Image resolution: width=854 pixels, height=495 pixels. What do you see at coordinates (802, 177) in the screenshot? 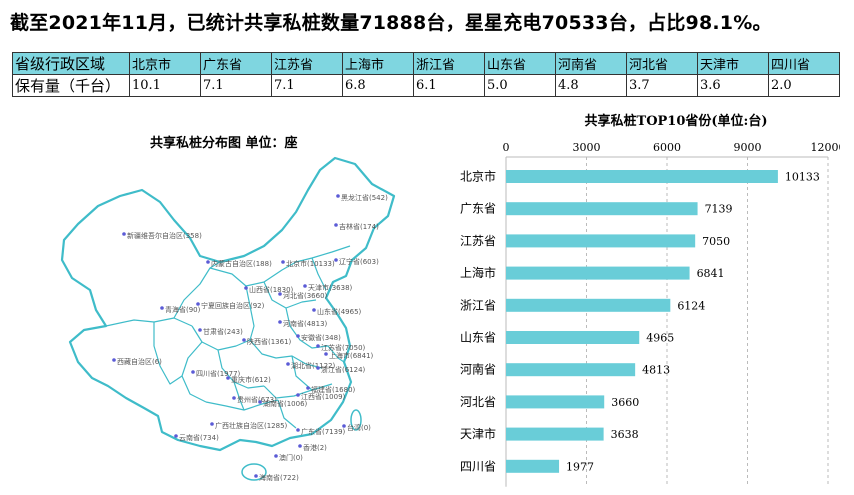
I see `bar-data-label: 10133` at bounding box center [802, 177].